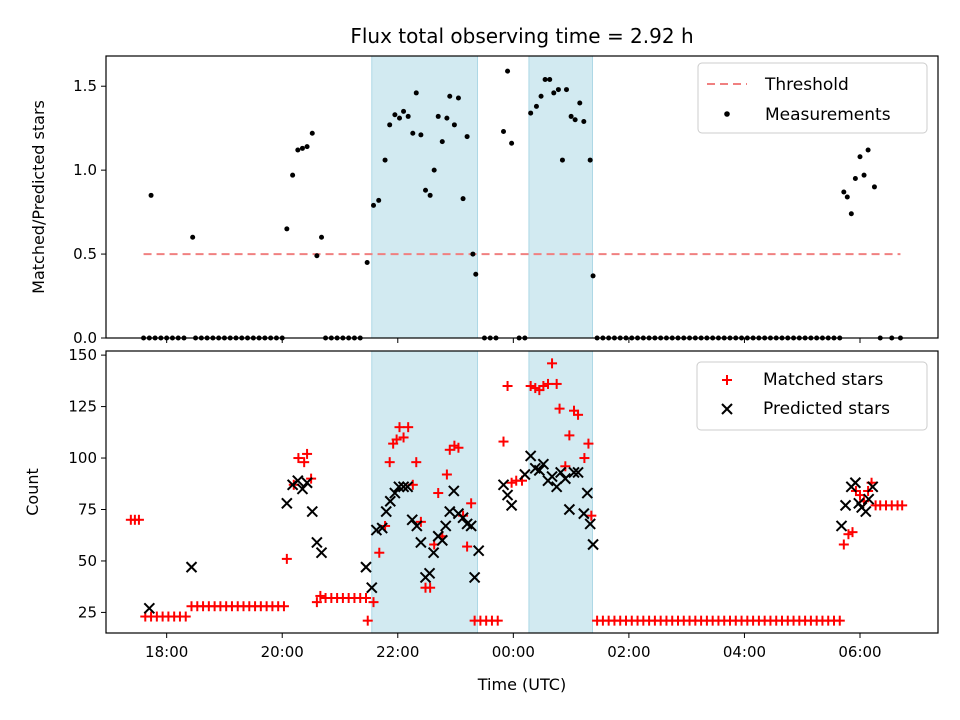 The height and width of the screenshot is (720, 960). Describe the element at coordinates (826, 409) in the screenshot. I see `legend-predicted-label: Predicted stars` at that location.